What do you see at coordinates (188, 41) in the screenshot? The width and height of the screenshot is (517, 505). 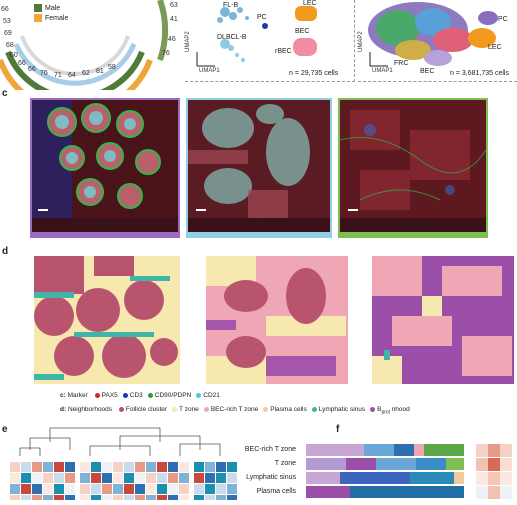 I see `umap-small-y-axis: UMAP2` at bounding box center [188, 41].